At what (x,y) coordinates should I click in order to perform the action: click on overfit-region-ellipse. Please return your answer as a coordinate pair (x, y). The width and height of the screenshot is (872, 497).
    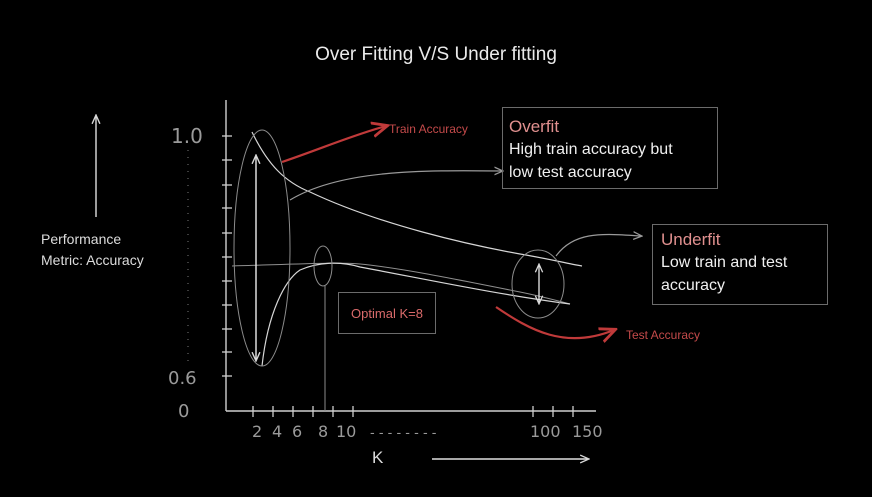
    Looking at the image, I should click on (262, 248).